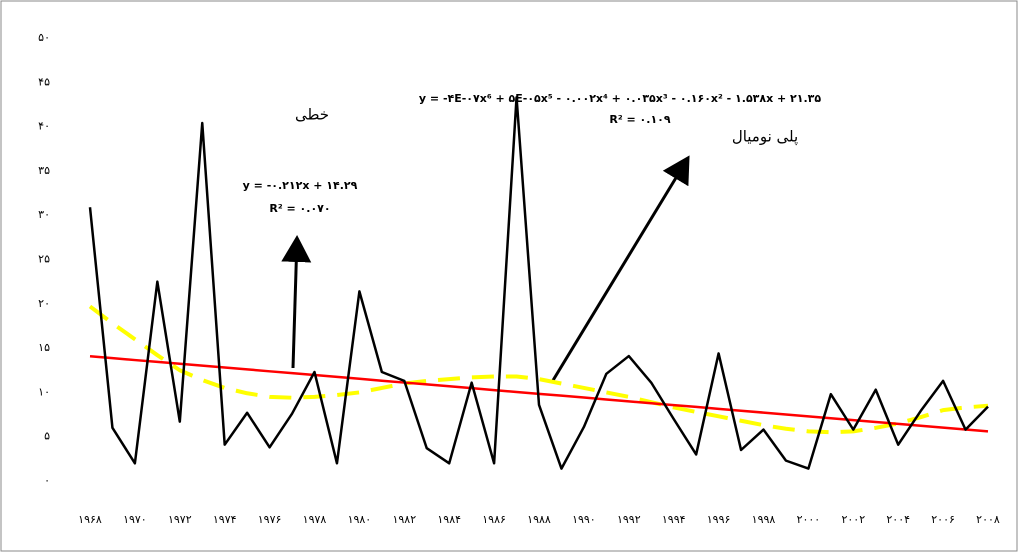 Image resolution: width=1018 pixels, height=552 pixels. I want to click on annotation: خطی, so click(312, 115).